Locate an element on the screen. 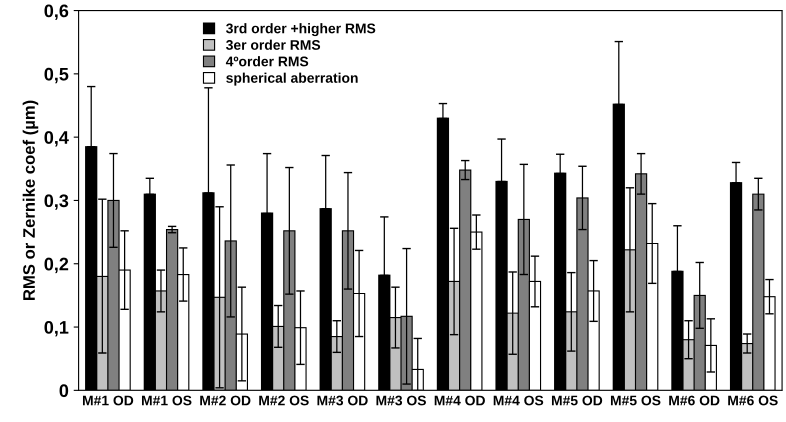 The image size is (786, 422). legend-label: 3er order RMS is located at coordinates (273, 45).